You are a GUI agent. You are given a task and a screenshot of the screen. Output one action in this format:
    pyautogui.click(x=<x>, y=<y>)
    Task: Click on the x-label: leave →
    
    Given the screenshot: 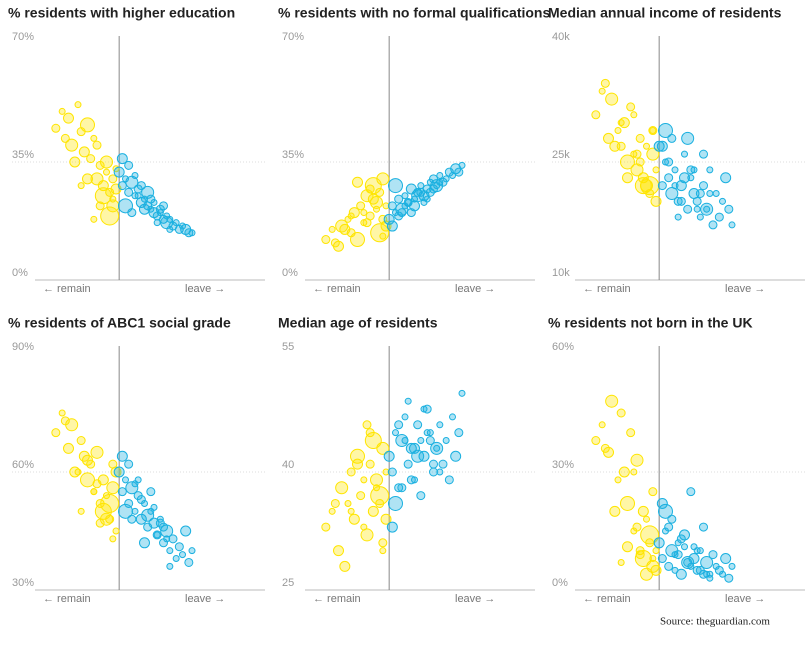 What is the action you would take?
    pyautogui.click(x=745, y=599)
    